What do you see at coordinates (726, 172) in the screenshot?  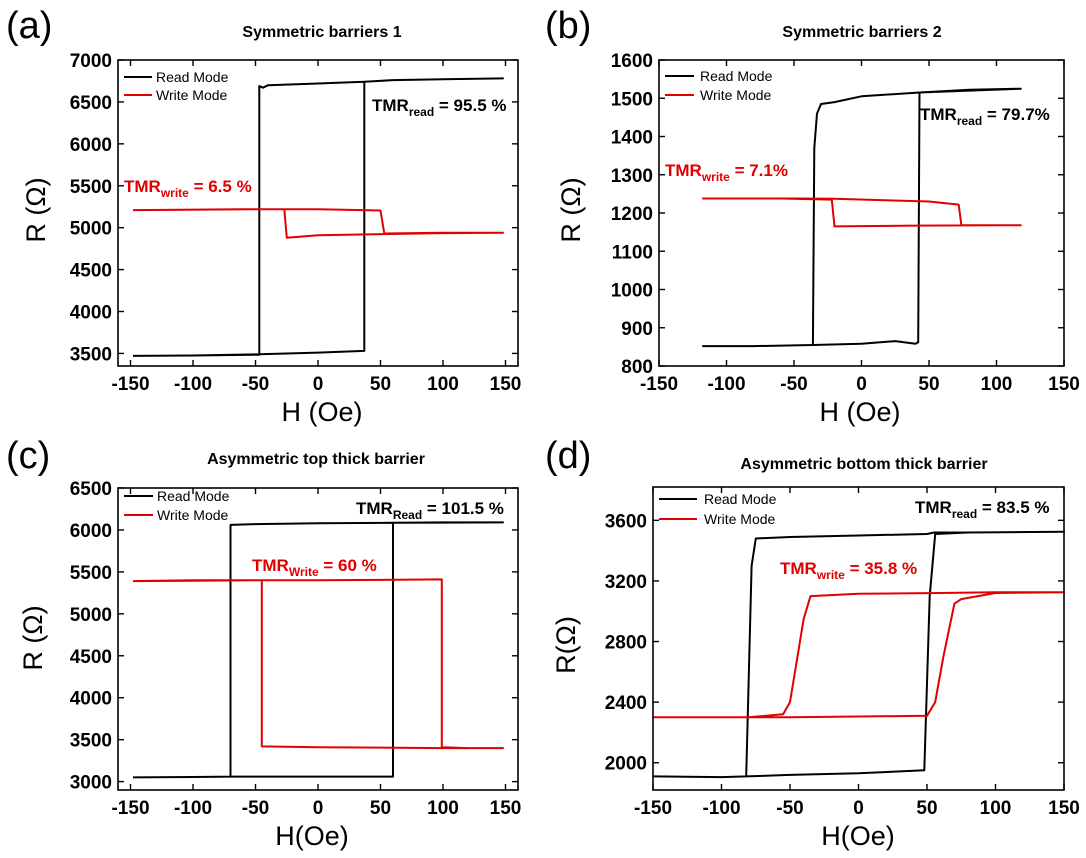 I see `tmr-write-annotation: TMRwrite = 7.1%` at bounding box center [726, 172].